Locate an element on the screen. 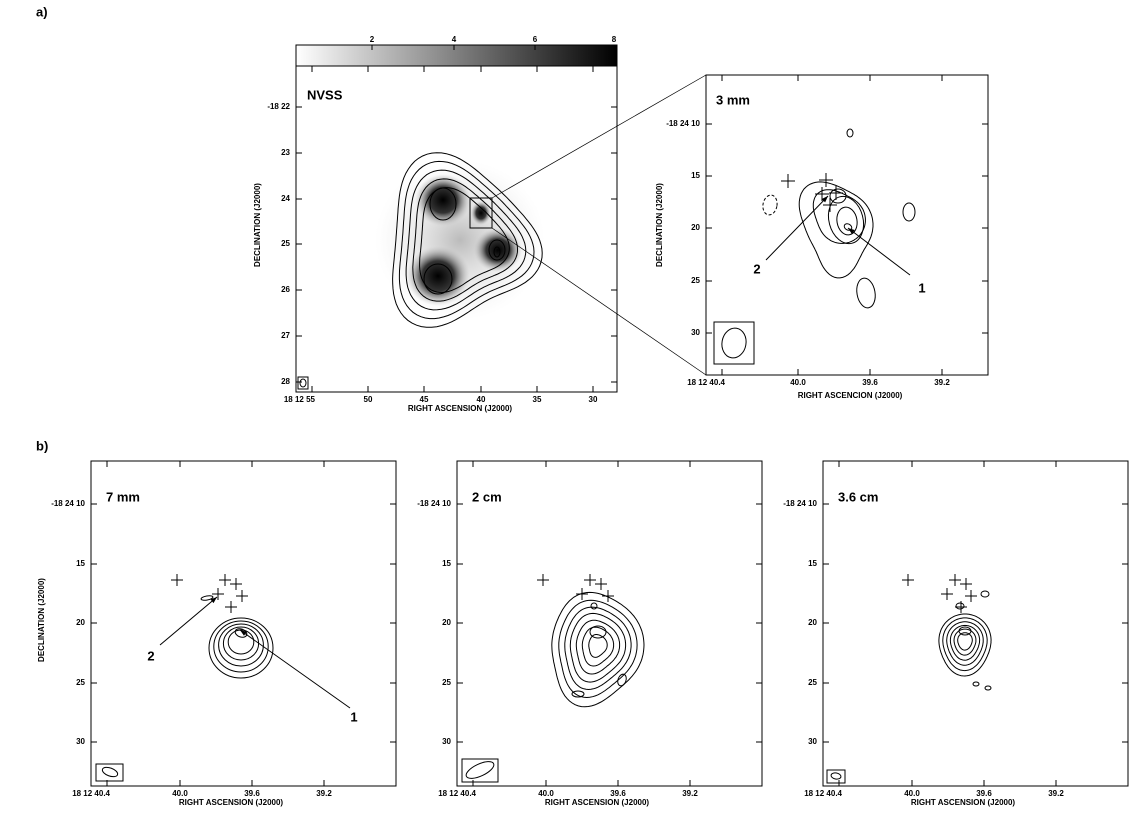 Image resolution: width=1131 pixels, height=825 pixels. panel-label: a) is located at coordinates (42, 11).